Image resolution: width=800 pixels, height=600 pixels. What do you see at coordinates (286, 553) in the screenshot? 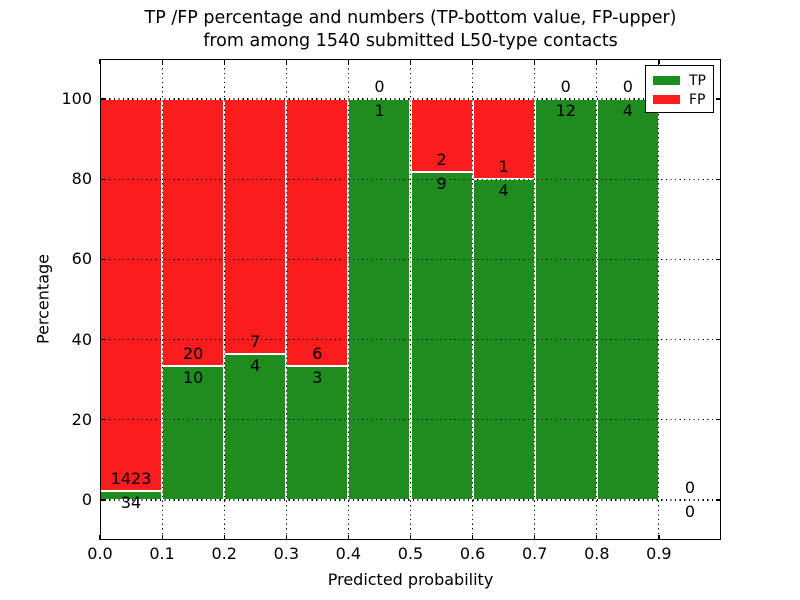
I see `x-tick-label: 0.3` at bounding box center [286, 553].